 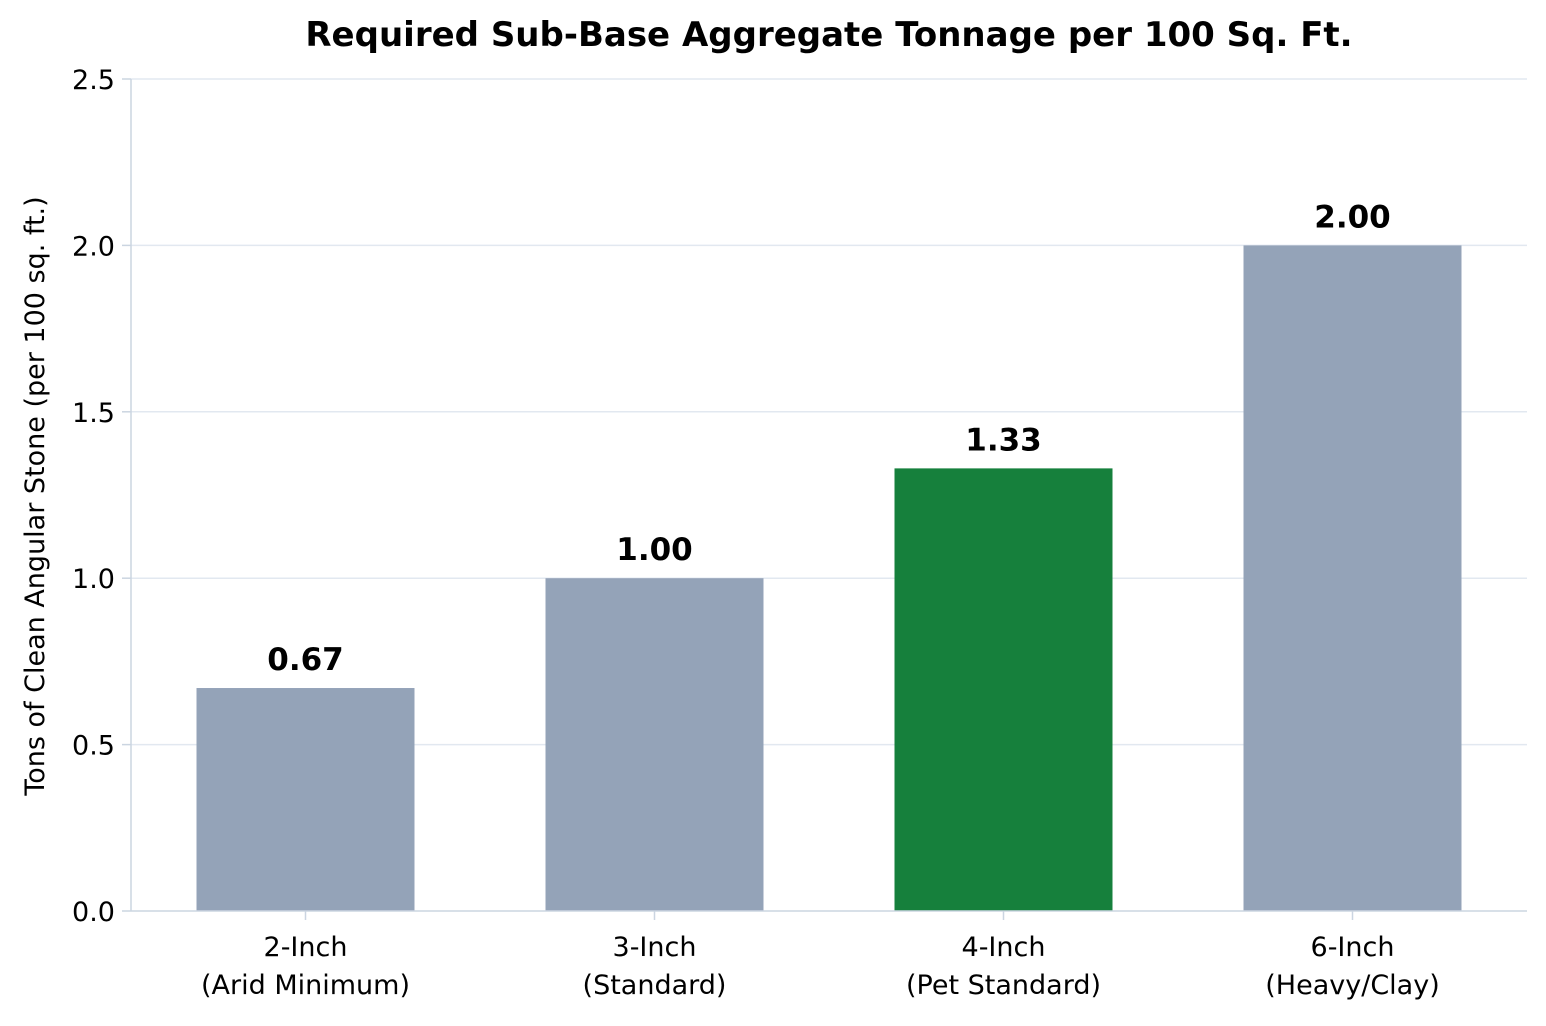 What do you see at coordinates (93, 413) in the screenshot?
I see `y-tick-label: 1.5` at bounding box center [93, 413].